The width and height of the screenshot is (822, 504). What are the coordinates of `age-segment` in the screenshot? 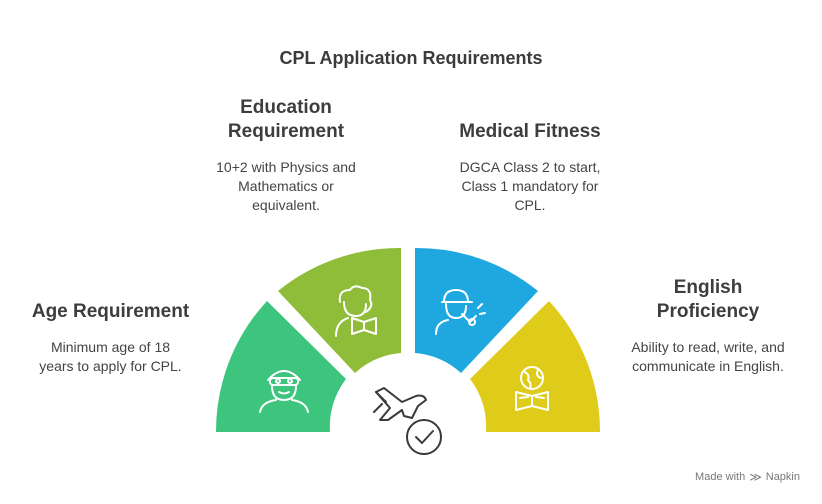 It's located at (280, 366).